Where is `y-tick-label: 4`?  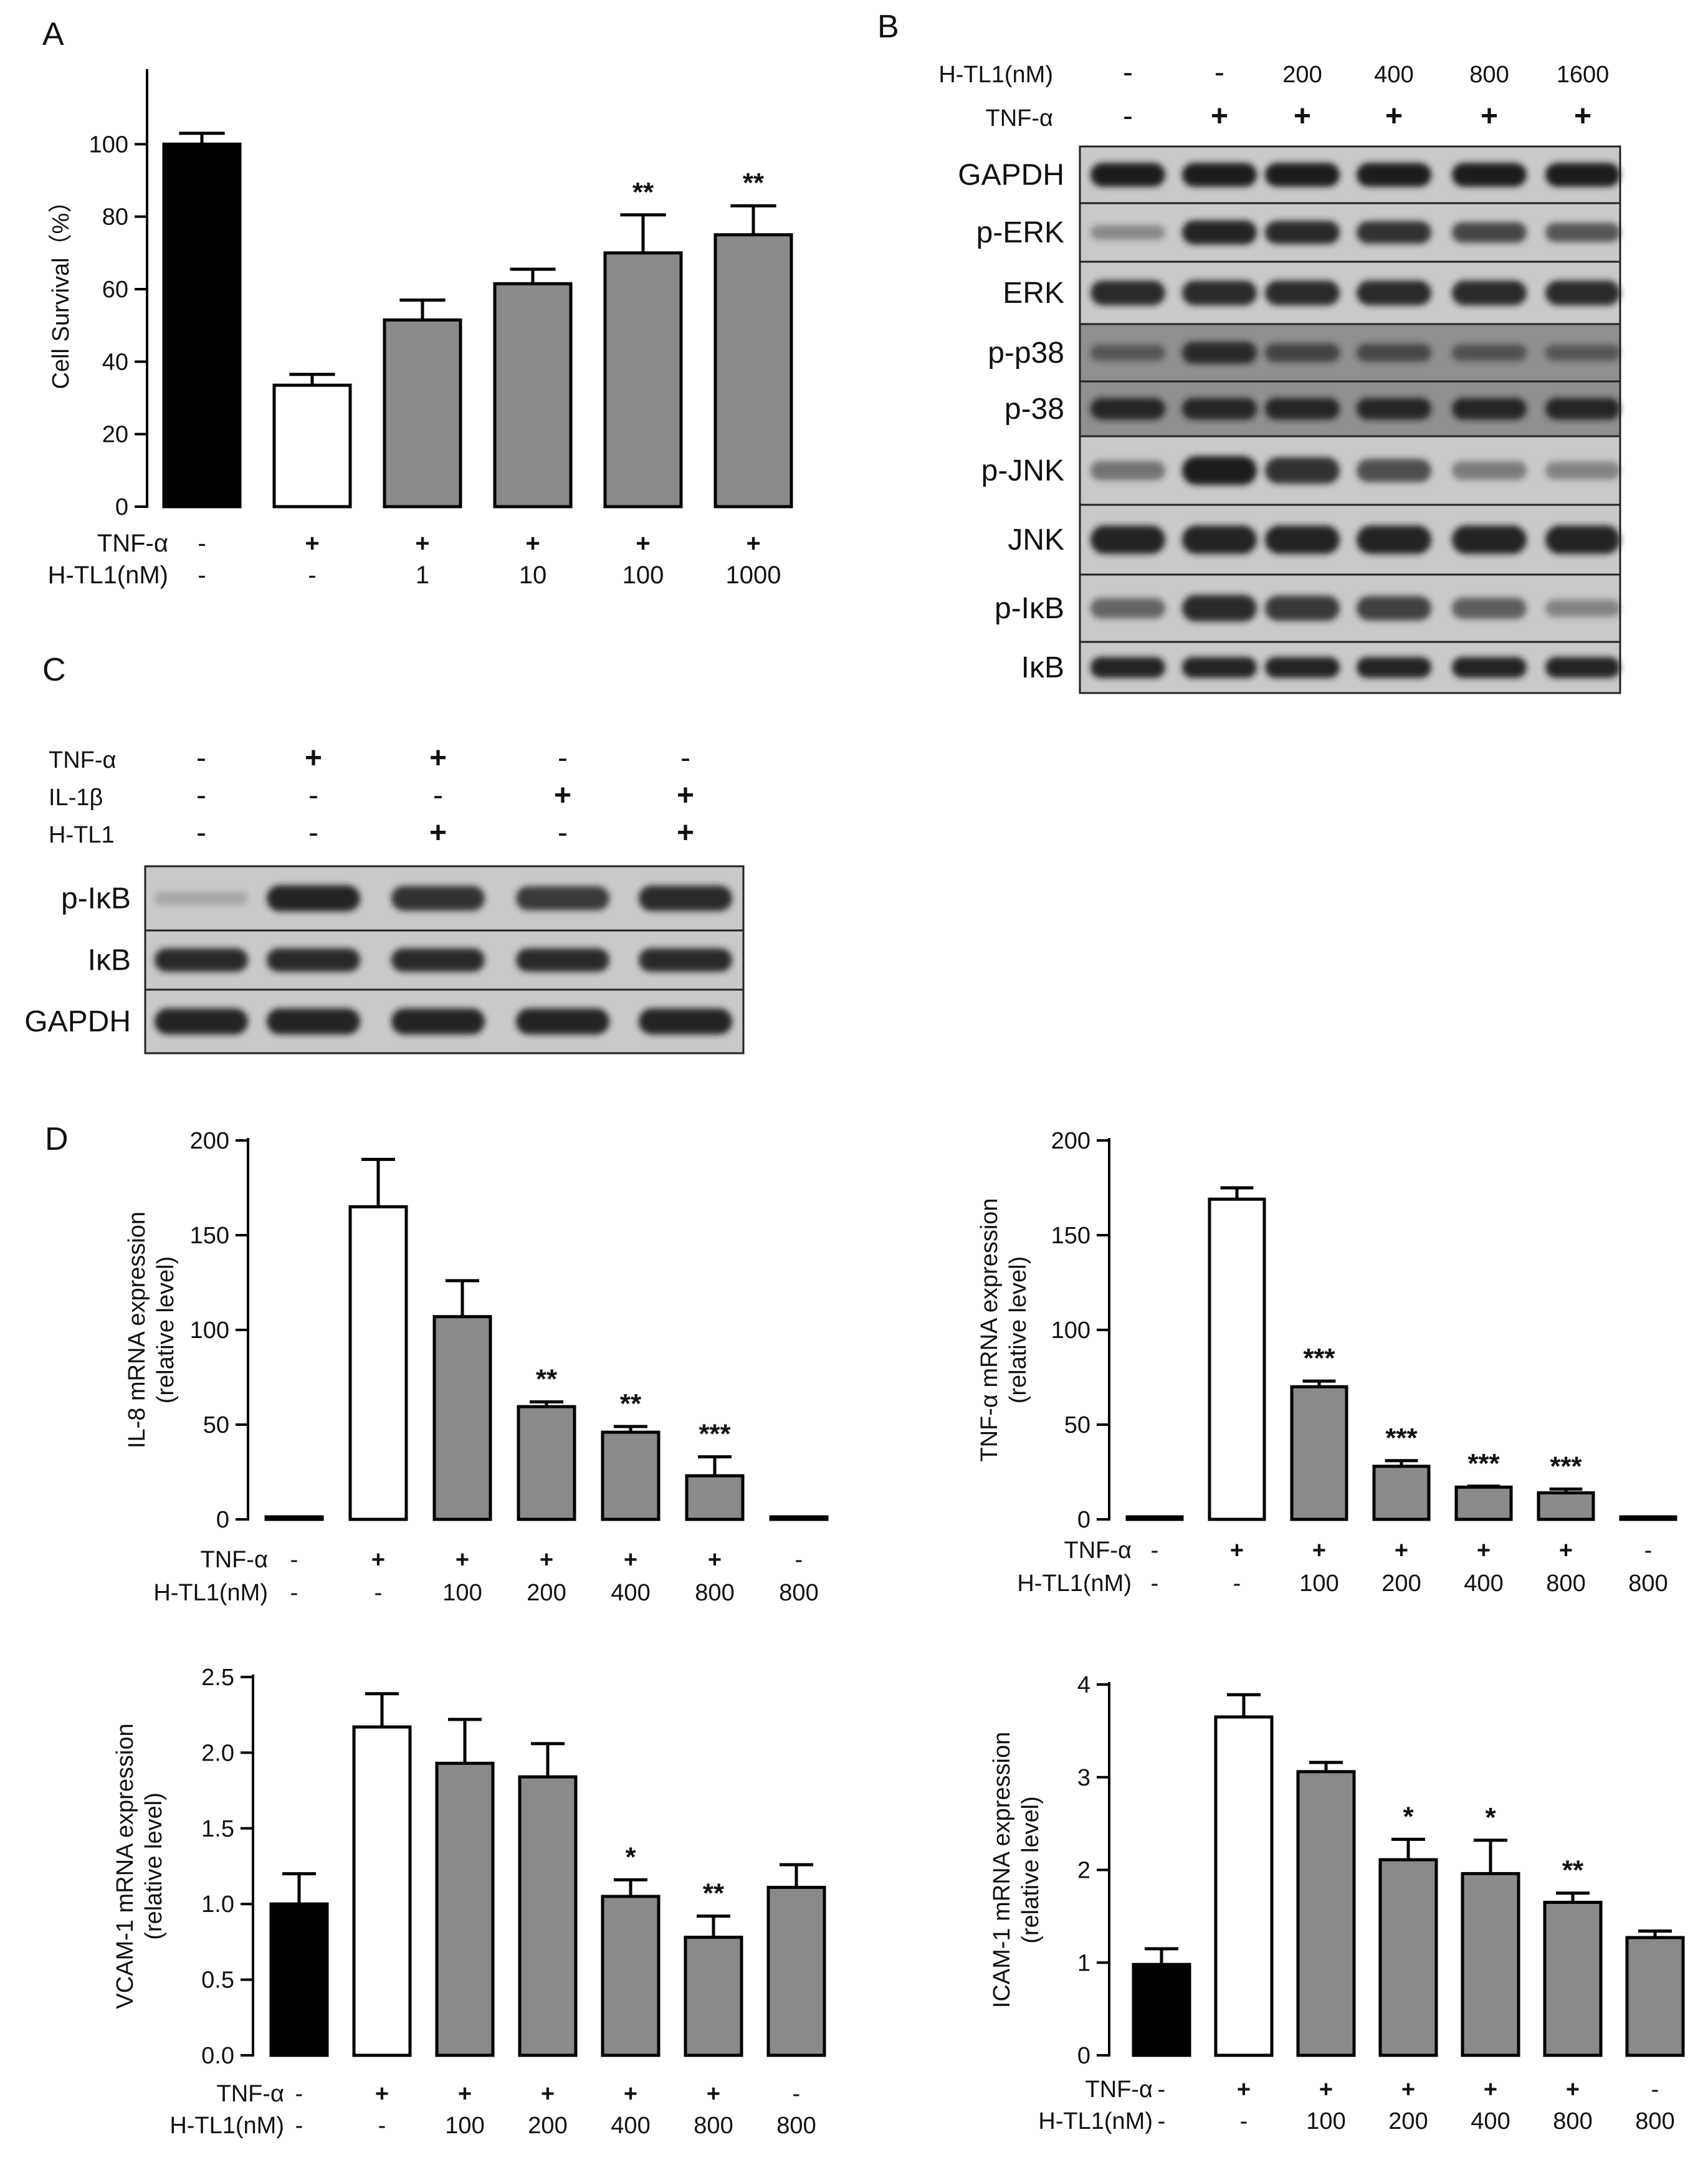 y-tick-label: 4 is located at coordinates (1084, 1685).